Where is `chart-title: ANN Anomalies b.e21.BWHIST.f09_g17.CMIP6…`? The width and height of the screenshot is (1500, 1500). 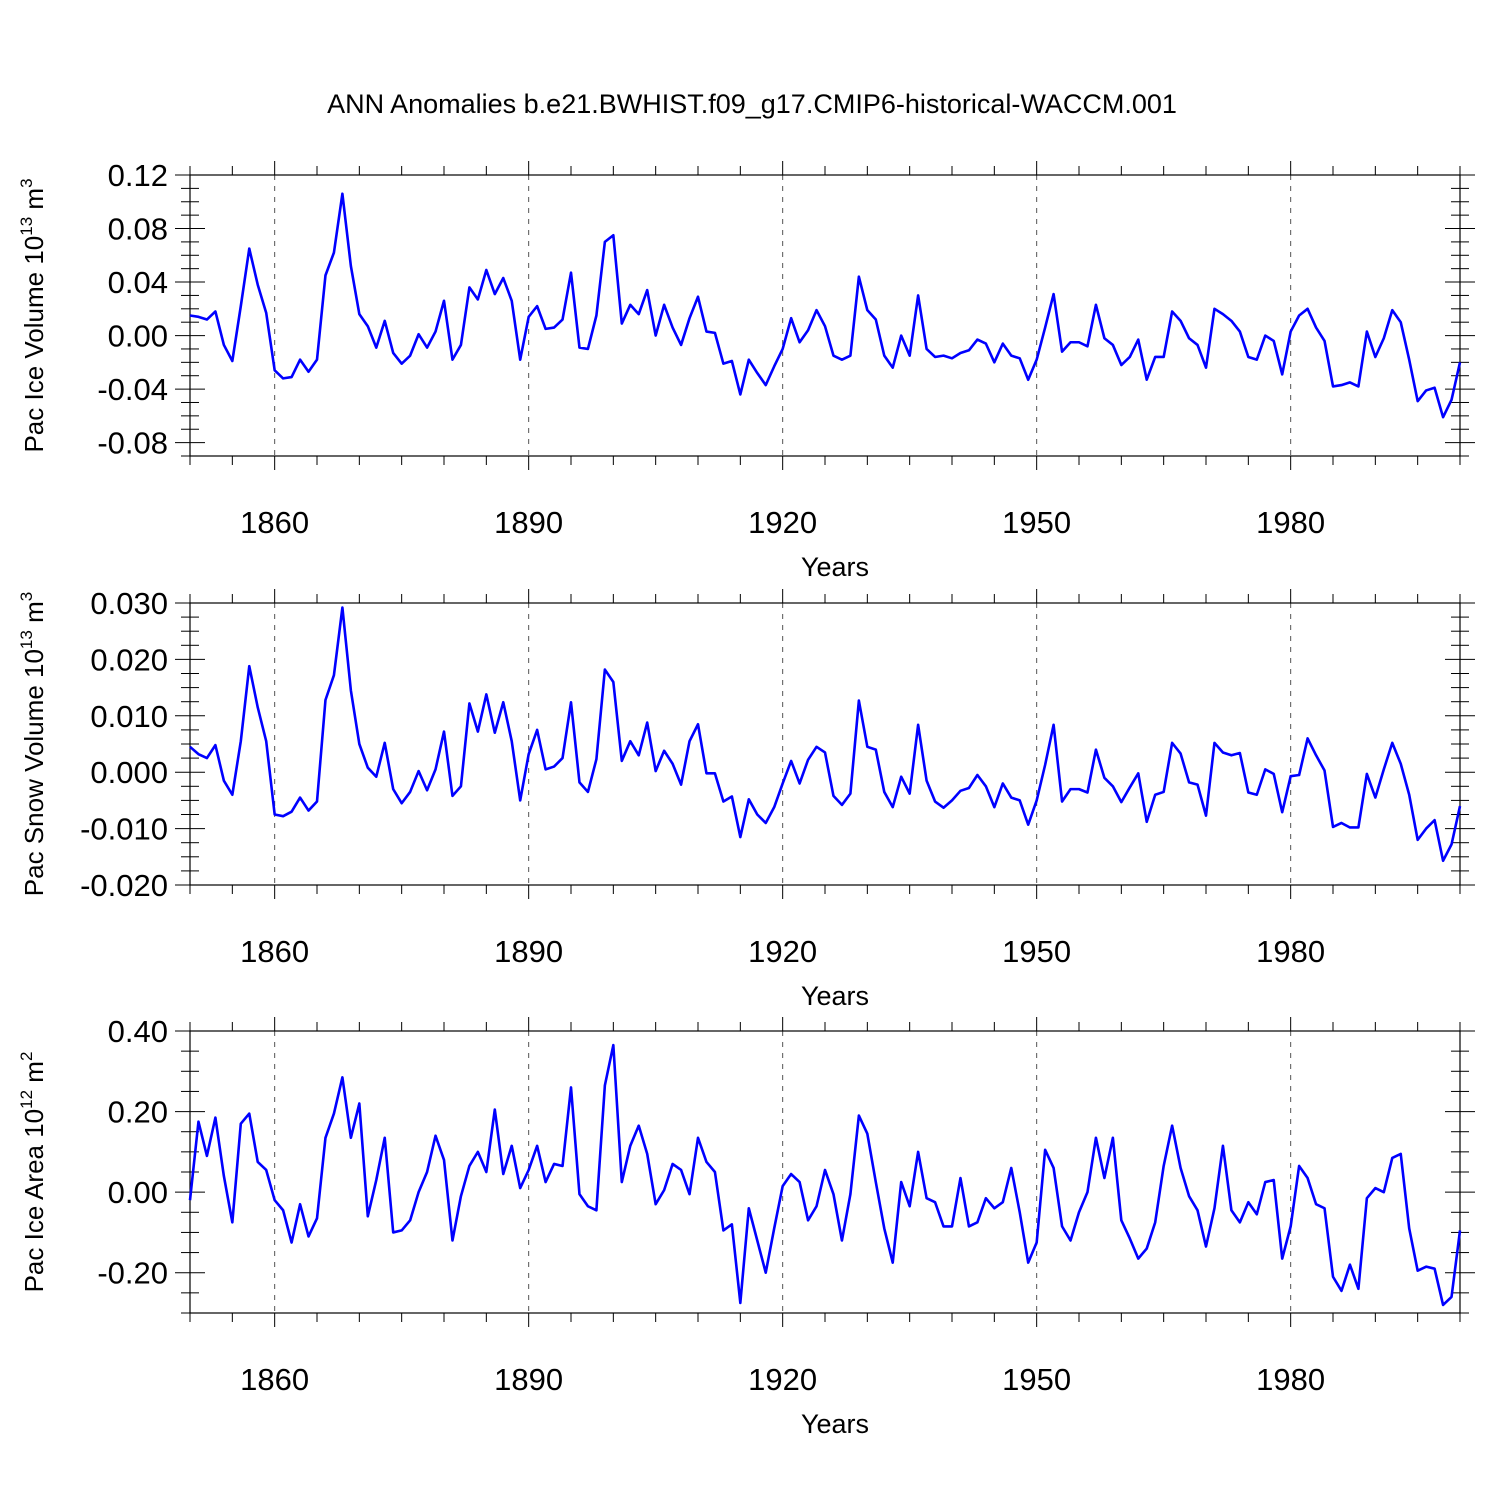 chart-title: ANN Anomalies b.e21.BWHIST.f09_g17.CMIP6… is located at coordinates (752, 104).